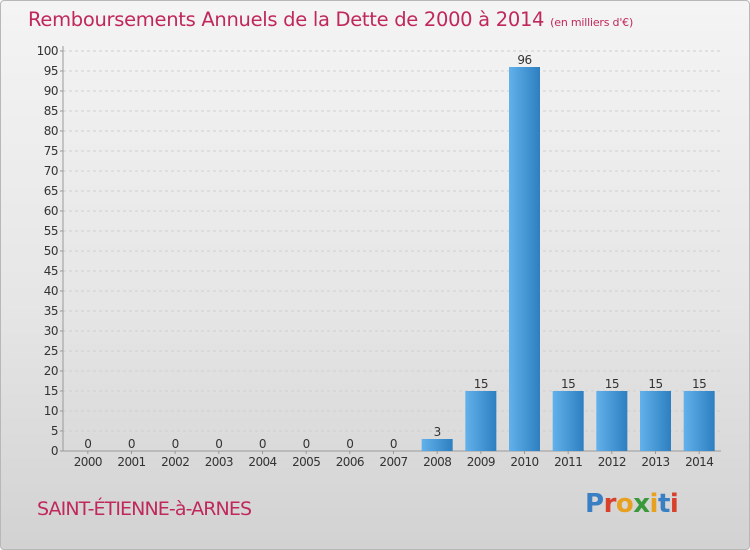 The image size is (750, 550). I want to click on x-tick-label: 2003, so click(219, 462).